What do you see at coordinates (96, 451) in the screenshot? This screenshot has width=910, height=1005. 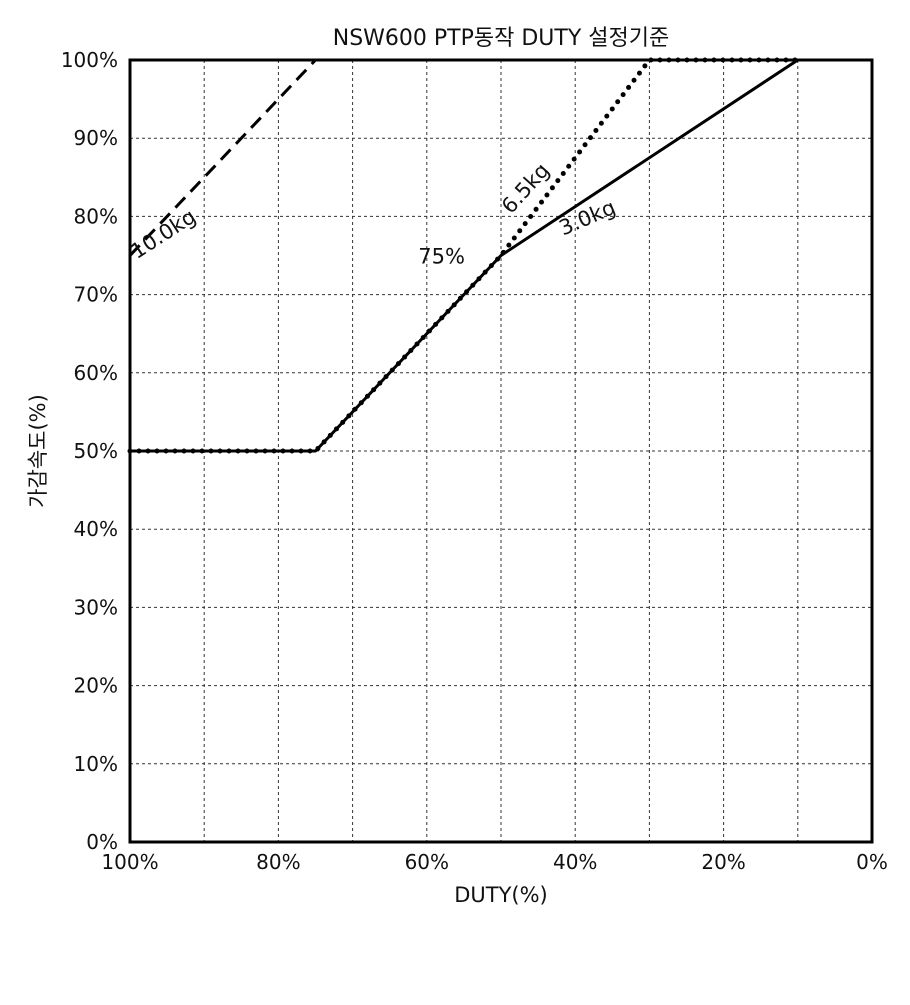 I see `y-tick-label: 50%` at bounding box center [96, 451].